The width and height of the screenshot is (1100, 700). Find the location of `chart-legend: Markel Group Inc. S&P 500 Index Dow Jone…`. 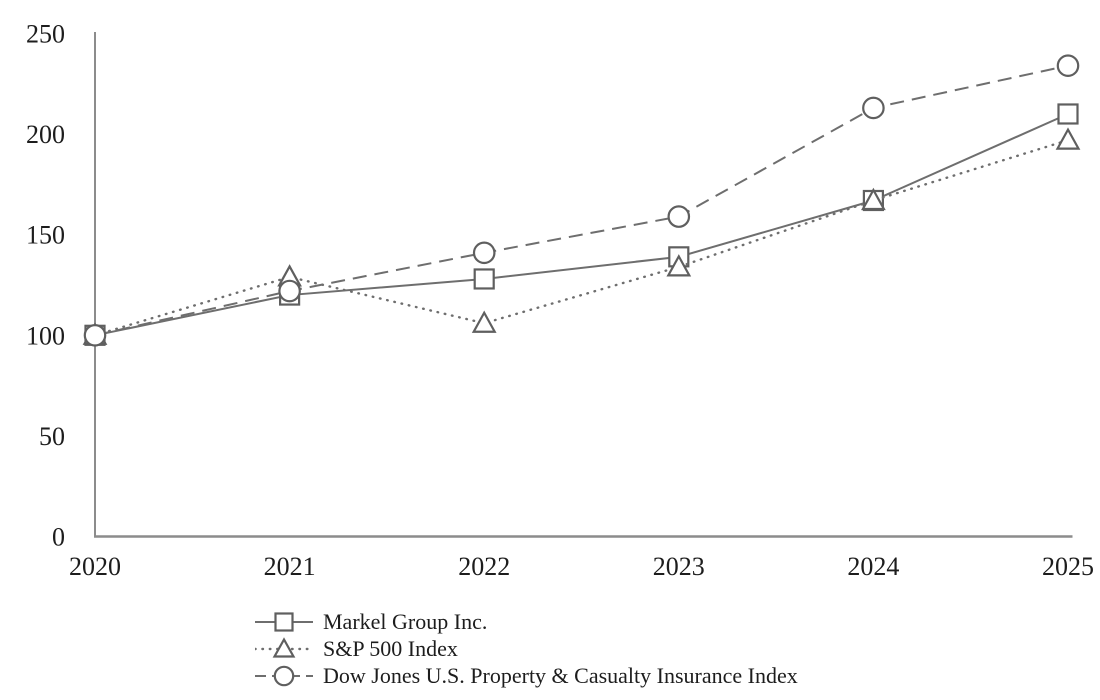

chart-legend: Markel Group Inc. S&P 500 Index Dow Jone… is located at coordinates (526, 648).